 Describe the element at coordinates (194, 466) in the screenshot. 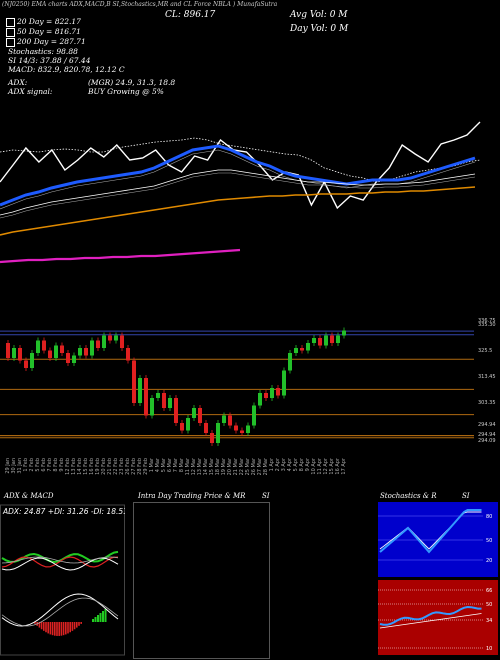

I see `date-tick-label: 12 Mar` at that location.